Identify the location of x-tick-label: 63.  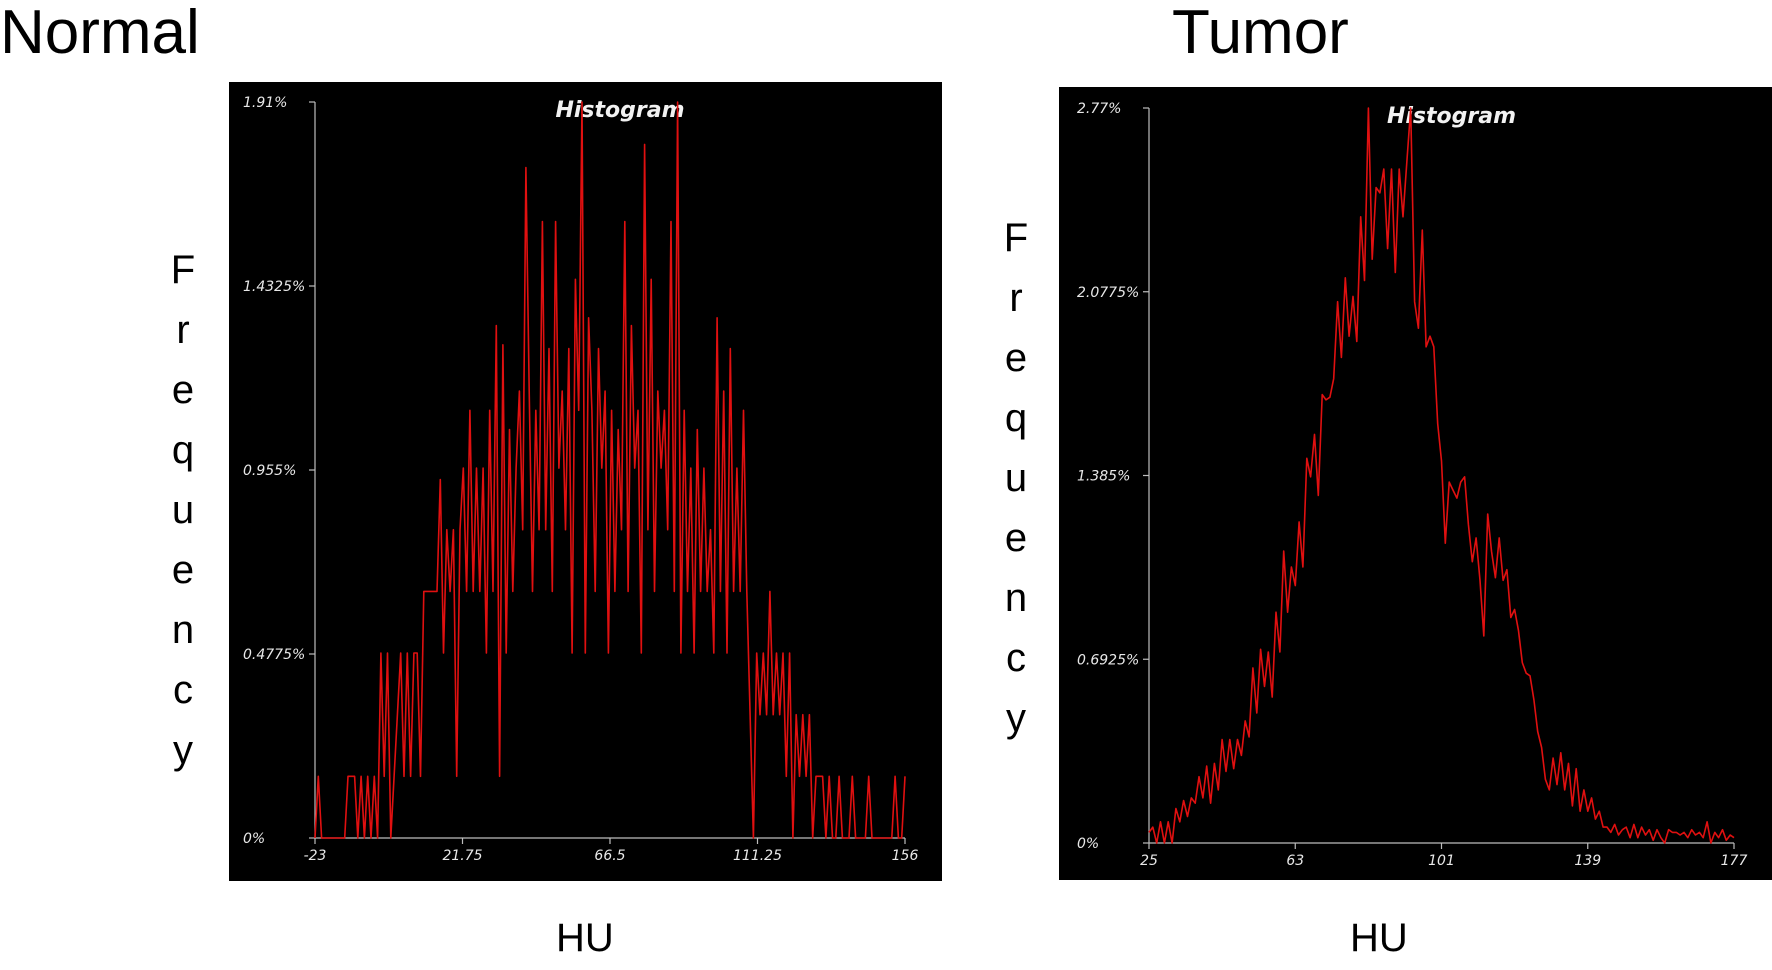
(1295, 861).